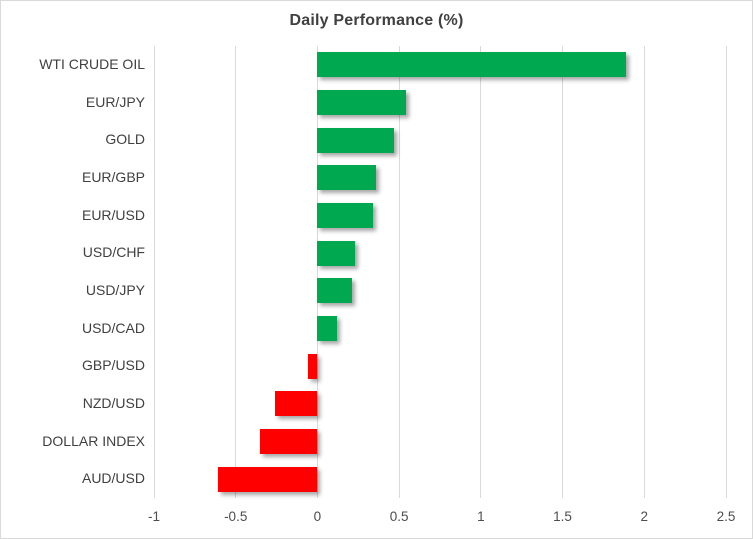 The width and height of the screenshot is (753, 539). I want to click on category-label: DOLLAR INDEX, so click(93, 440).